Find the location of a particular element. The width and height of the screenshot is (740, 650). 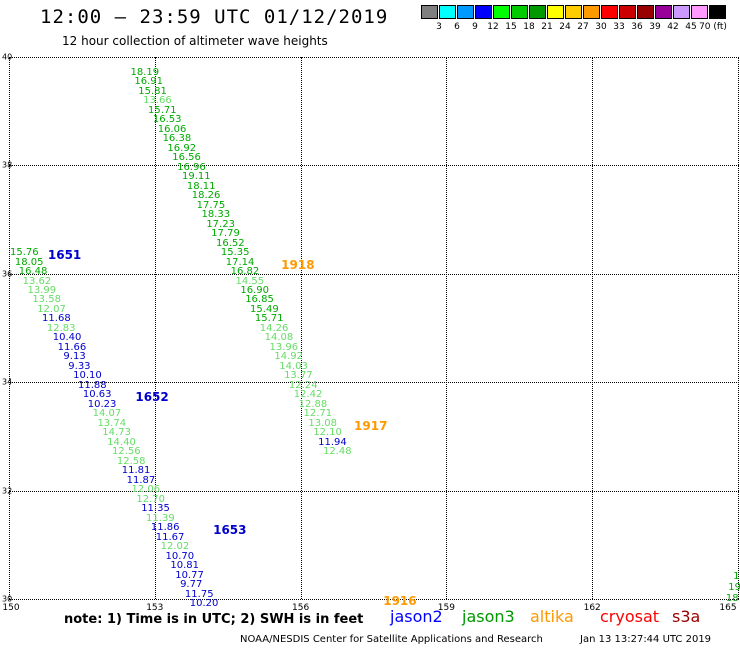

wave-height-value: 13.77 is located at coordinates (298, 376).